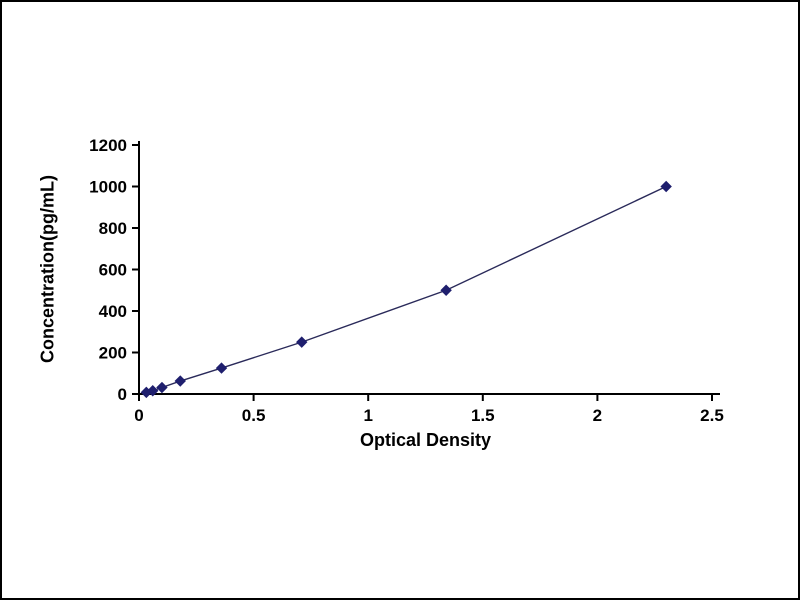 This screenshot has height=600, width=800. Describe the element at coordinates (254, 415) in the screenshot. I see `x-tick-label: 0.5` at that location.